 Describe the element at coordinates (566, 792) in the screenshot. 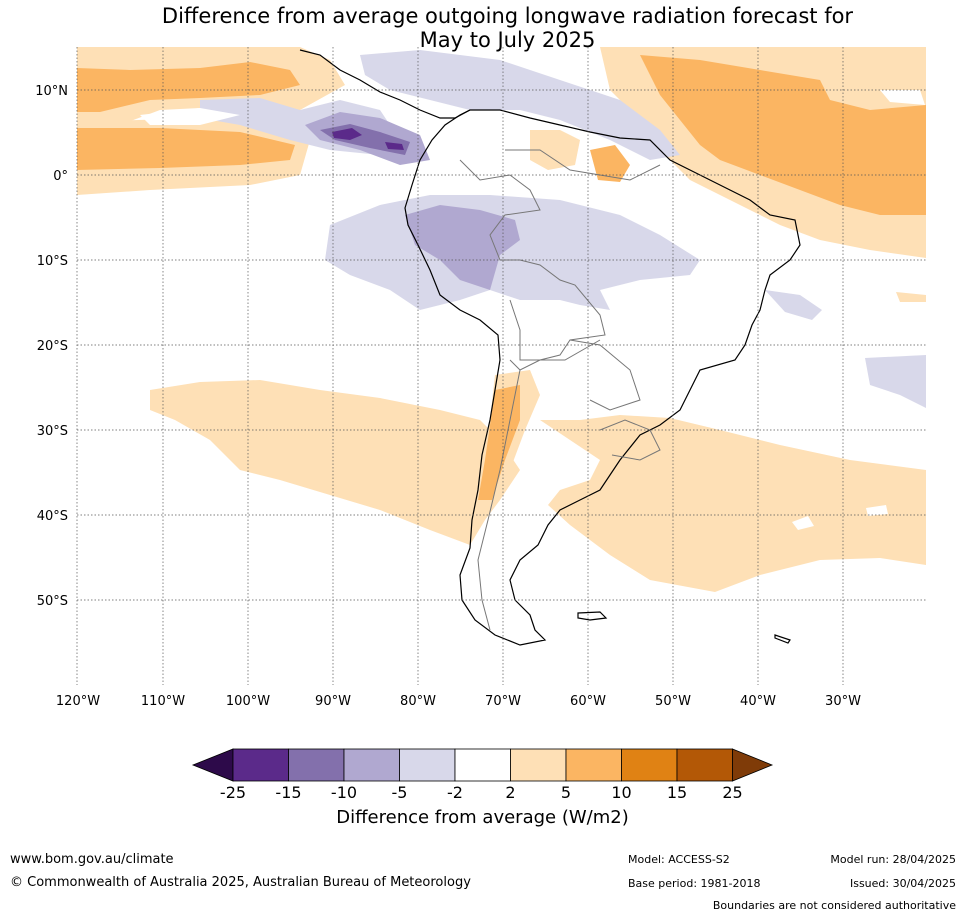

I see `colorbar-tick-label: 5` at that location.